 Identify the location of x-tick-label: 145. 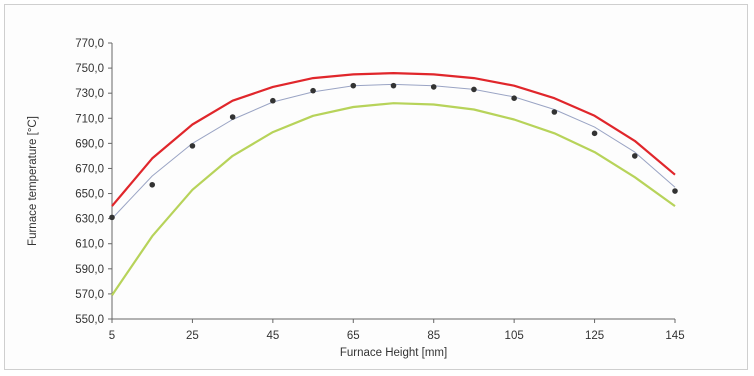
(674, 336).